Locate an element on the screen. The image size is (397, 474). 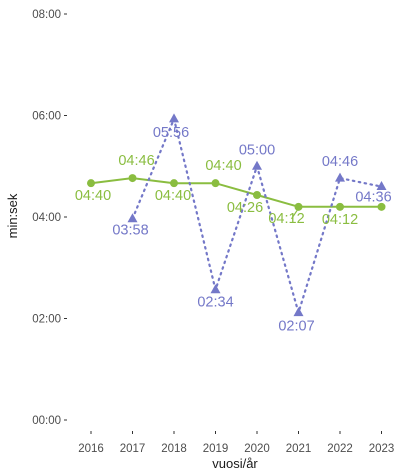
series-2-data-label: 03:58 is located at coordinates (130, 231).